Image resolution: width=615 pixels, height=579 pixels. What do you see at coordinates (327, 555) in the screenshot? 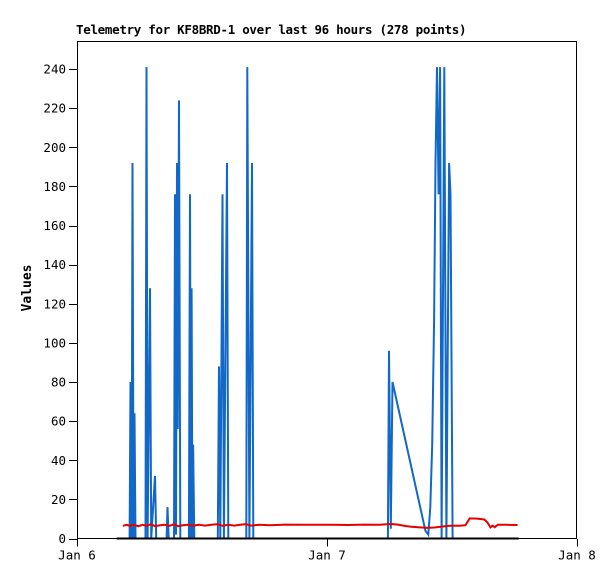
I see `x-tick-label: Jan 7` at bounding box center [327, 555].